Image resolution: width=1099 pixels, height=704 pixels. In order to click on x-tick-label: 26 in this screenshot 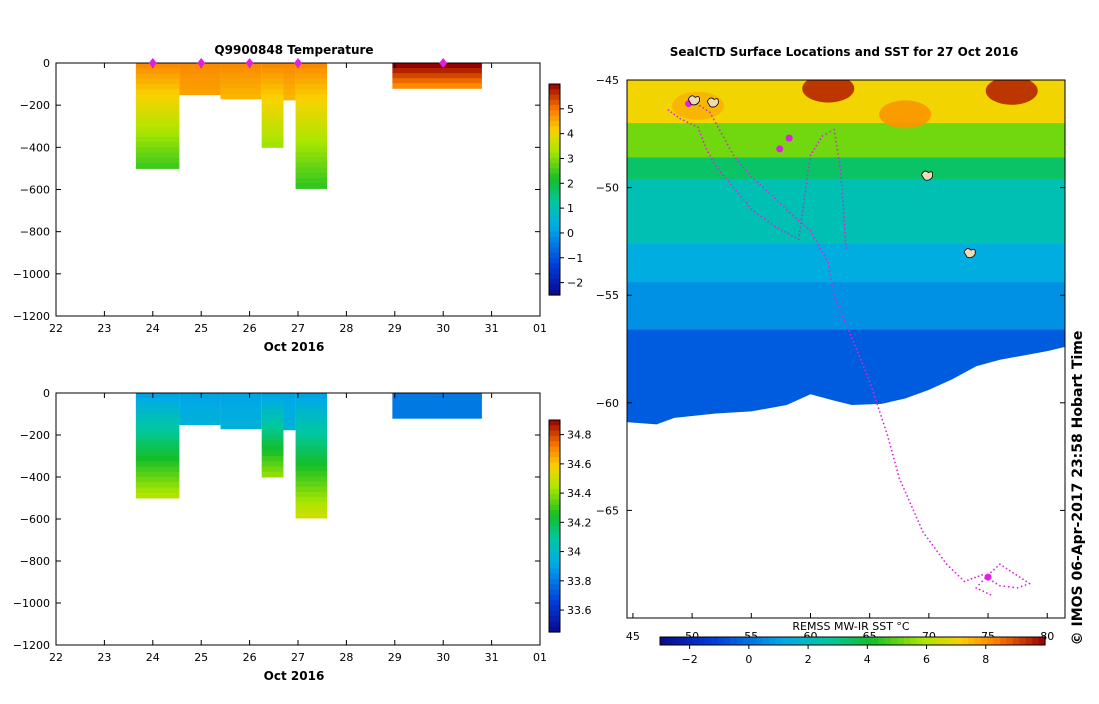, I will do `click(250, 657)`.